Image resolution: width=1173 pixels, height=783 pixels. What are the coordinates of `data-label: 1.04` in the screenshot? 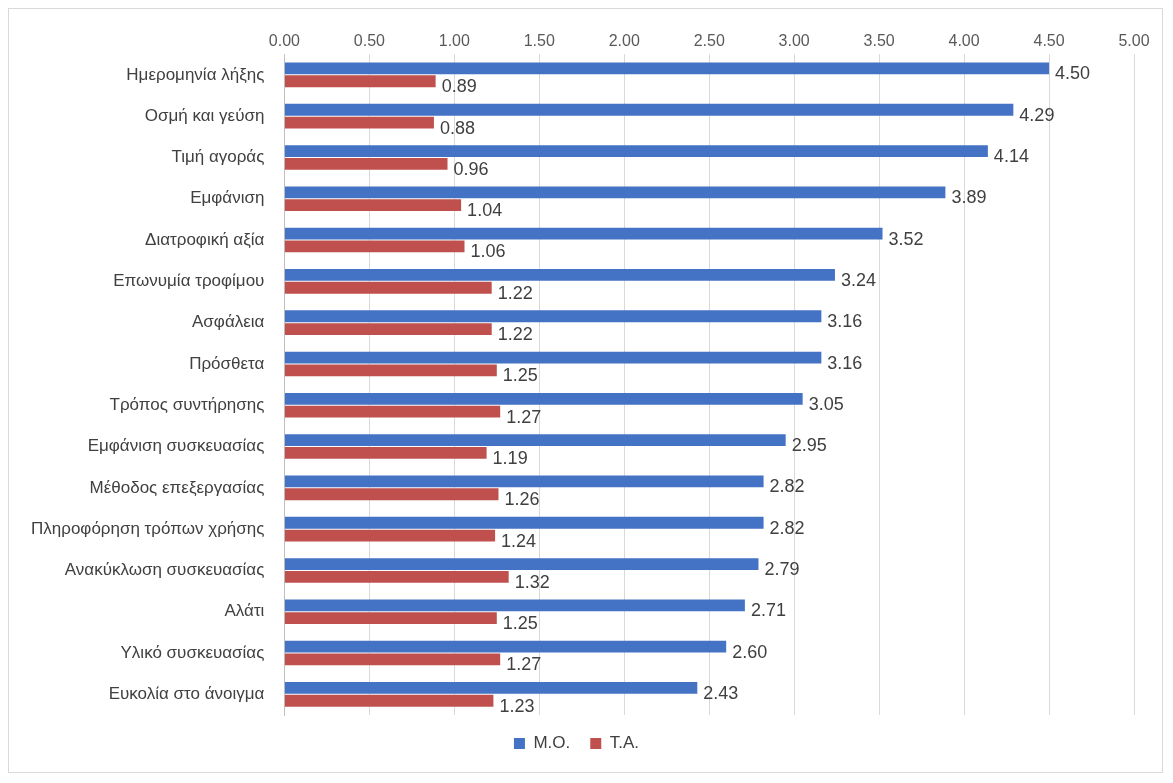 It's located at (485, 210).